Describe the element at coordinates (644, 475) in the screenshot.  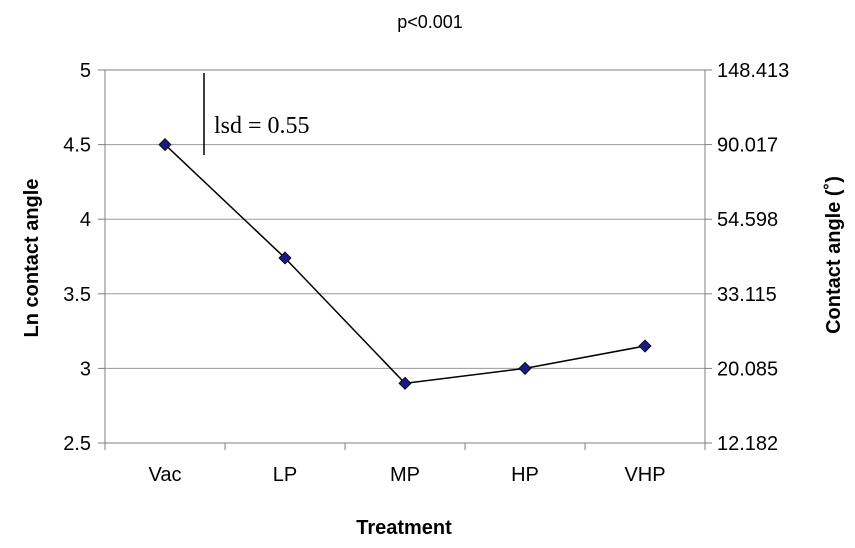
I see `x-tick-label: VHP` at that location.